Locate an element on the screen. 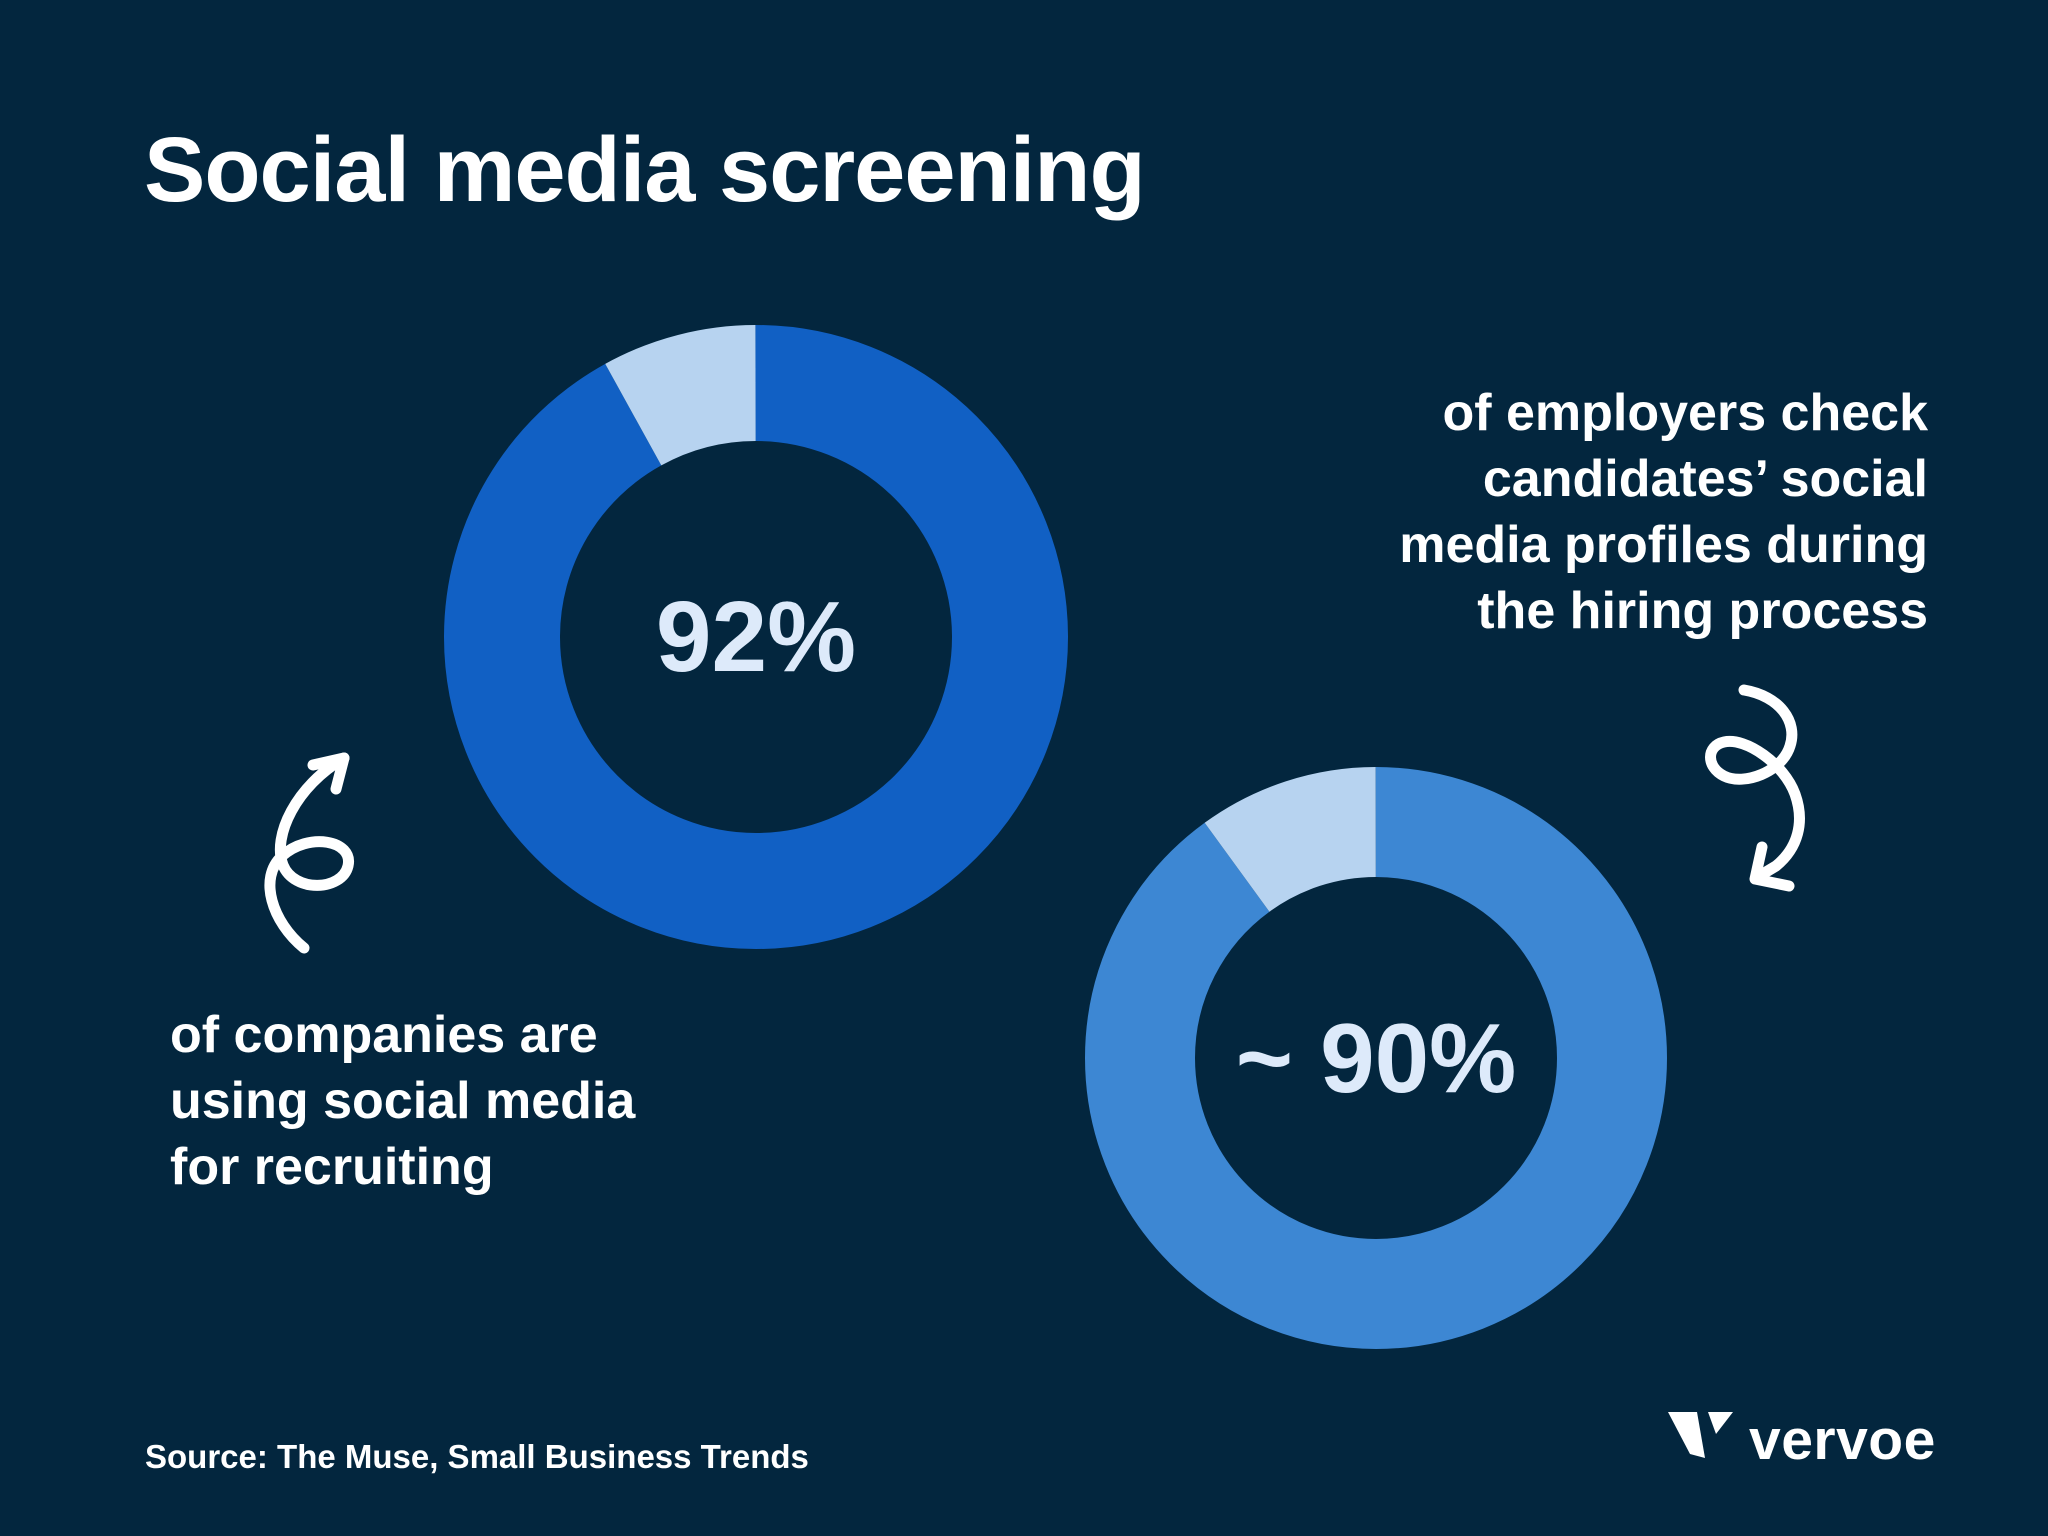 This screenshot has width=2048, height=1536. caption-line: media profiles during is located at coordinates (1663, 545).